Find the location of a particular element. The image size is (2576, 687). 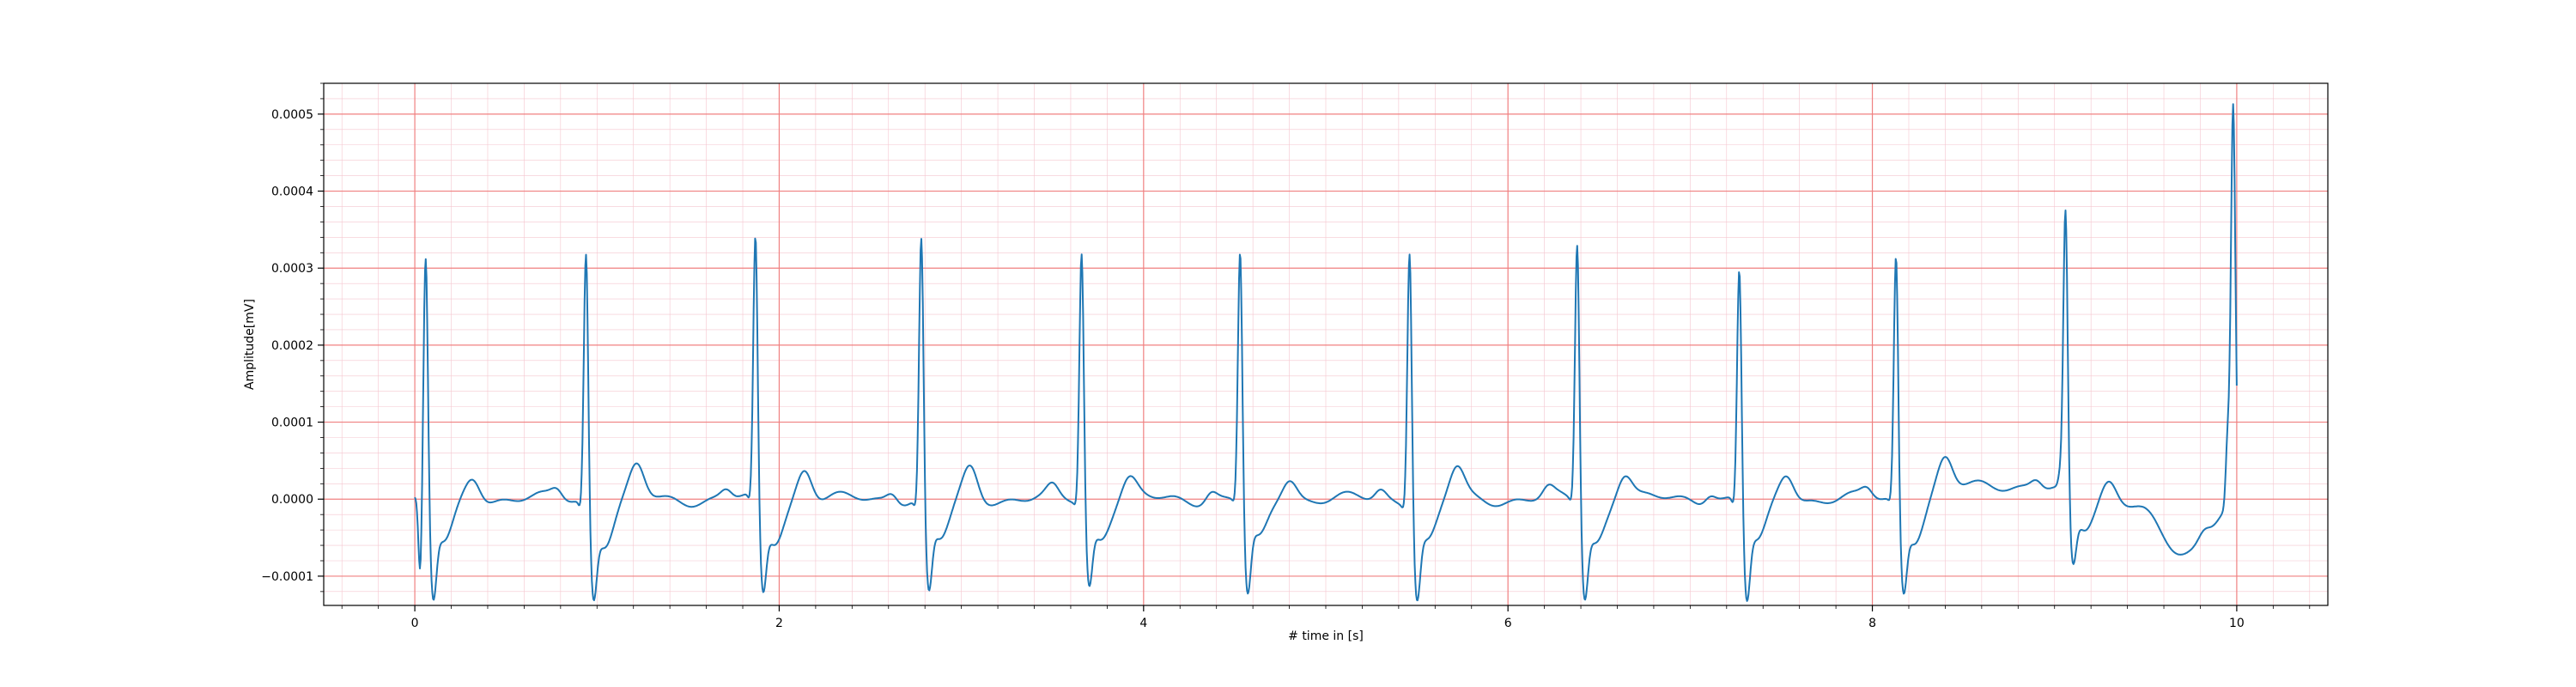

x-tick-label: 8 is located at coordinates (1872, 623).